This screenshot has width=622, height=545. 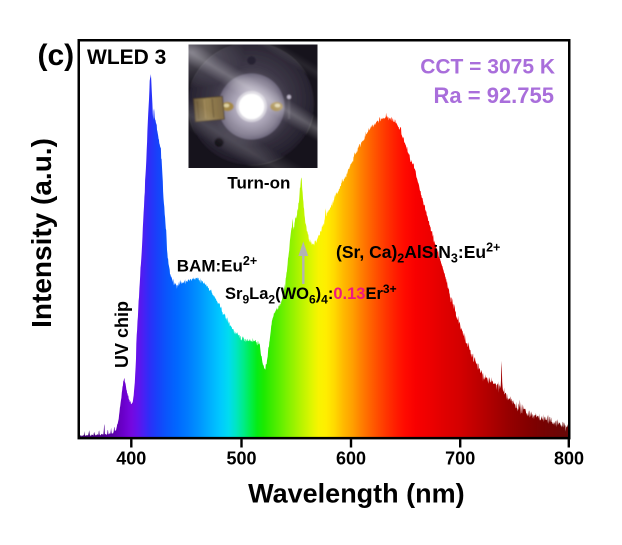 What do you see at coordinates (241, 459) in the screenshot?
I see `svg-text: 500` at bounding box center [241, 459].